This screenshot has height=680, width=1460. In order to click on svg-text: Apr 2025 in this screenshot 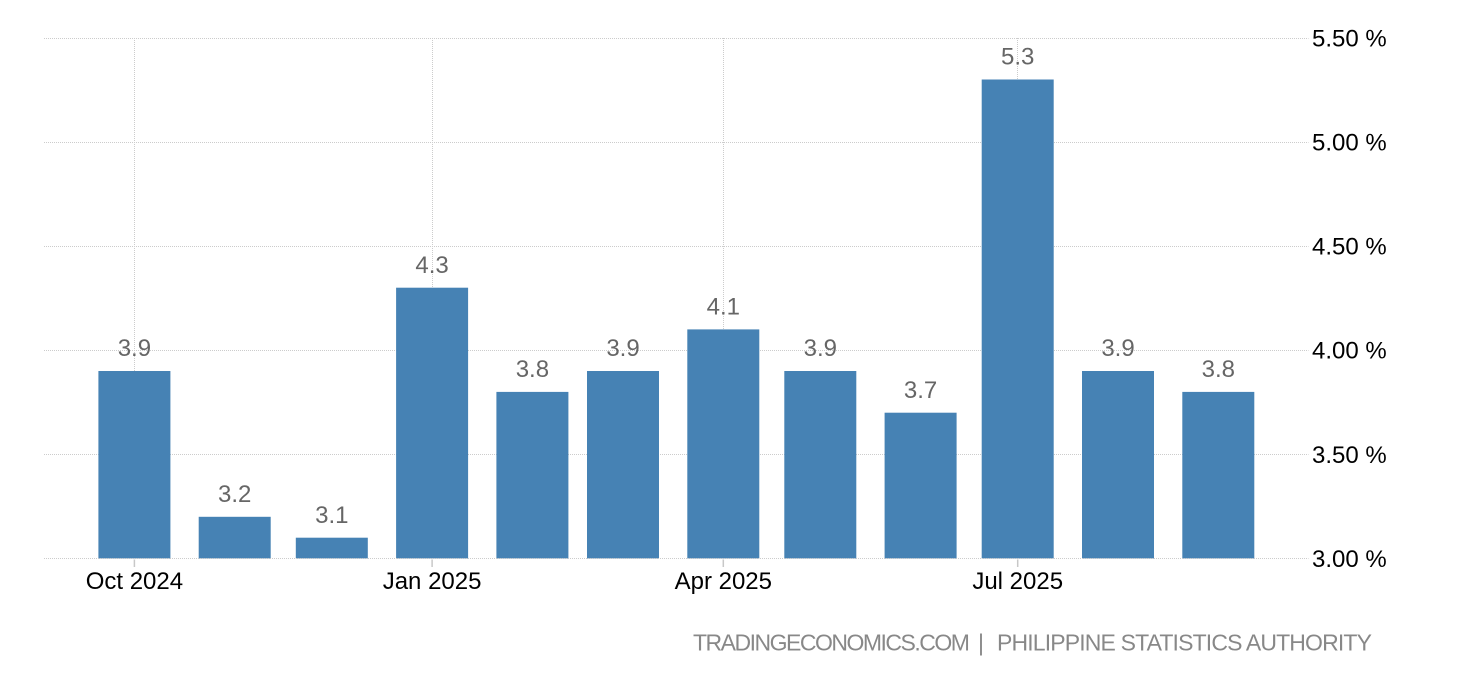, I will do `click(723, 581)`.